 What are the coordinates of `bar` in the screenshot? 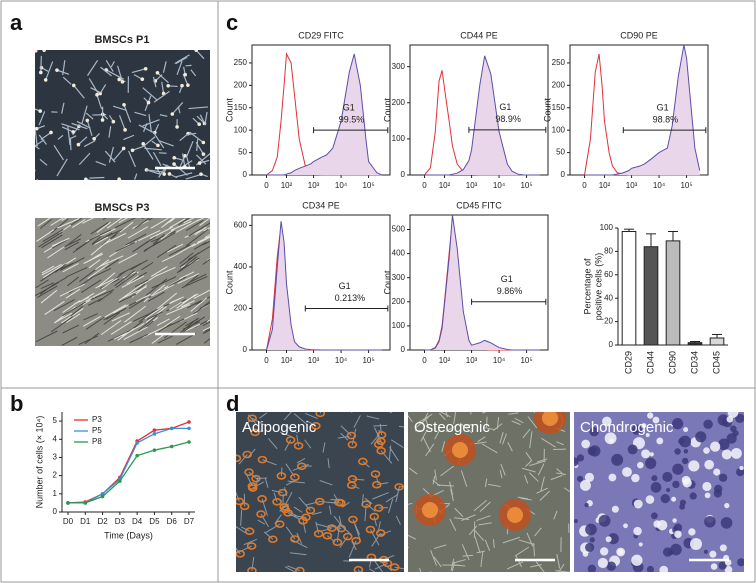 It's located at (717, 341).